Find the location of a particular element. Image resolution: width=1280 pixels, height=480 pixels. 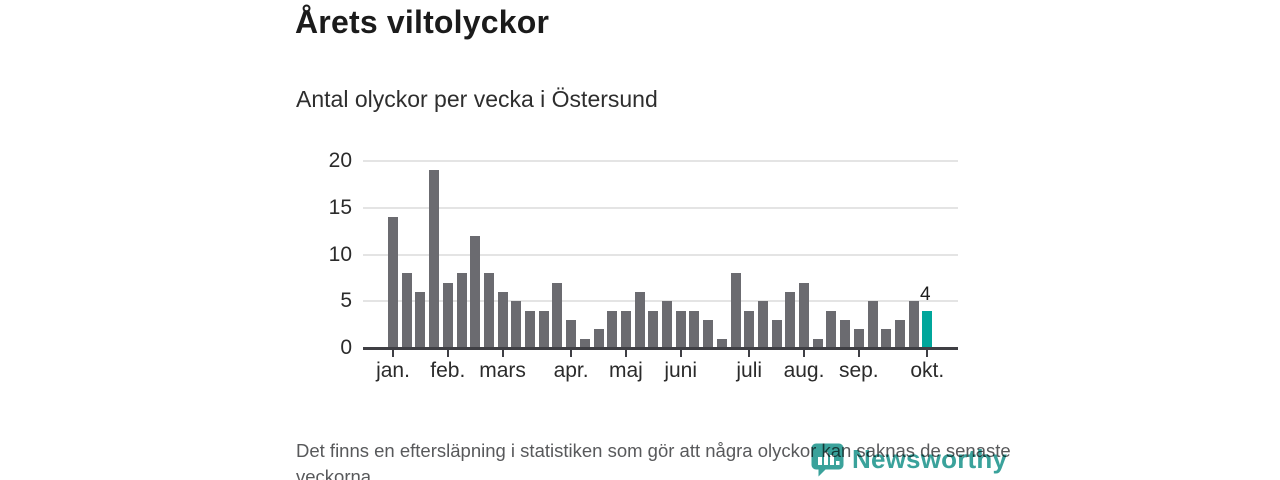

bar-value-label: 4 is located at coordinates (925, 294).